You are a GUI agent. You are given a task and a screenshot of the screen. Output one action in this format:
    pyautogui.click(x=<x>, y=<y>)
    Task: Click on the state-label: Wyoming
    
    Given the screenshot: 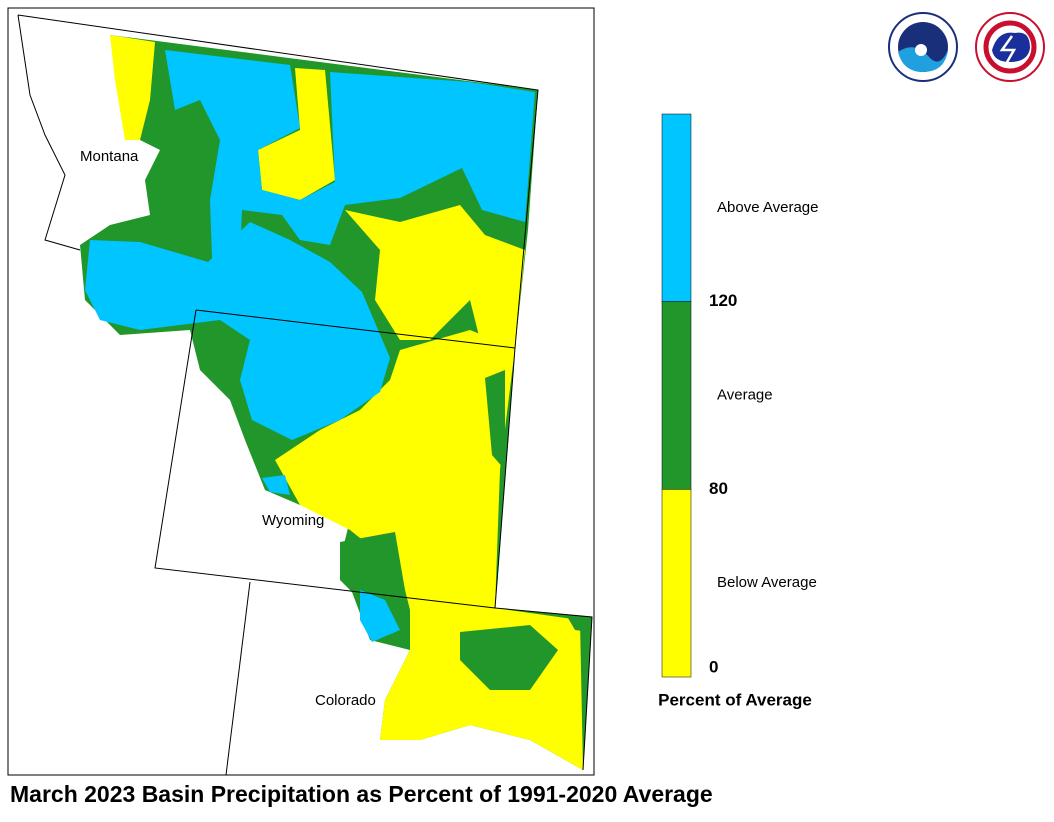 What is the action you would take?
    pyautogui.click(x=293, y=520)
    